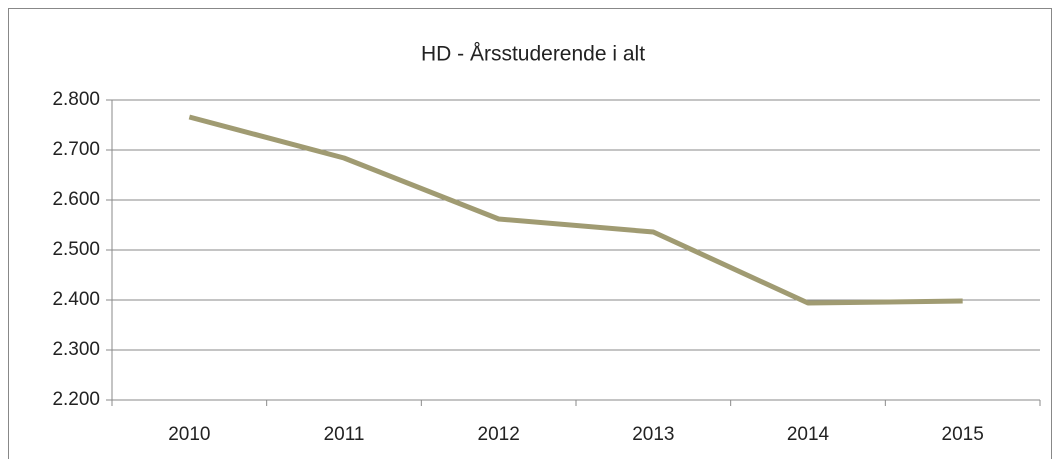  I want to click on x-tick-label: 2013, so click(653, 434).